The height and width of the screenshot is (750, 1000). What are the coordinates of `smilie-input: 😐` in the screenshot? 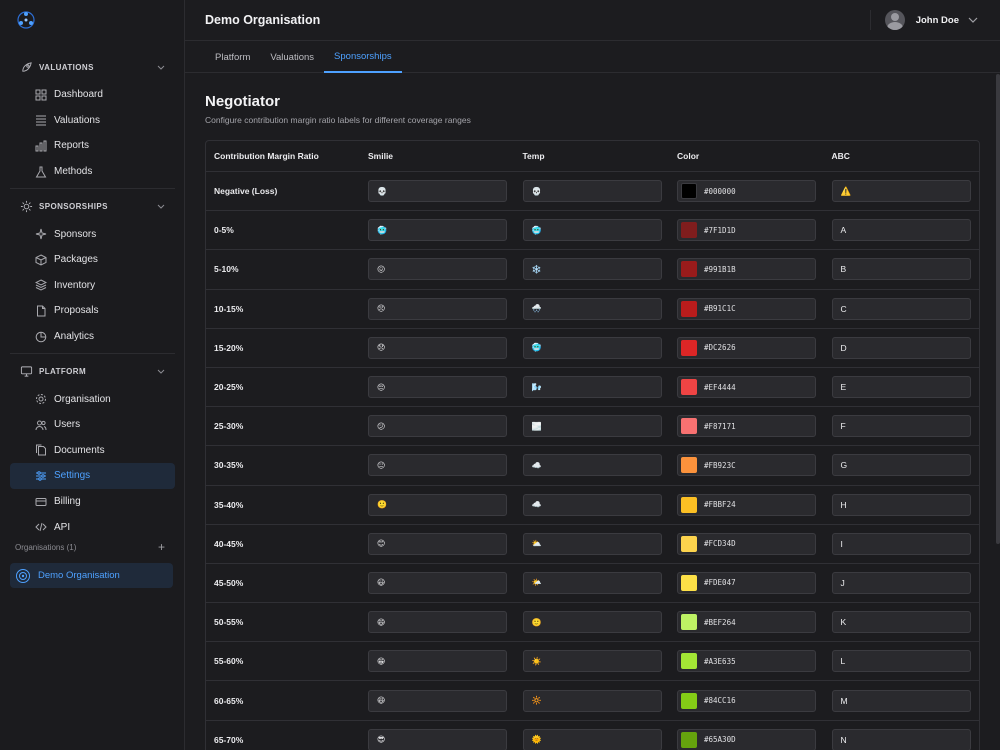 It's located at (437, 465).